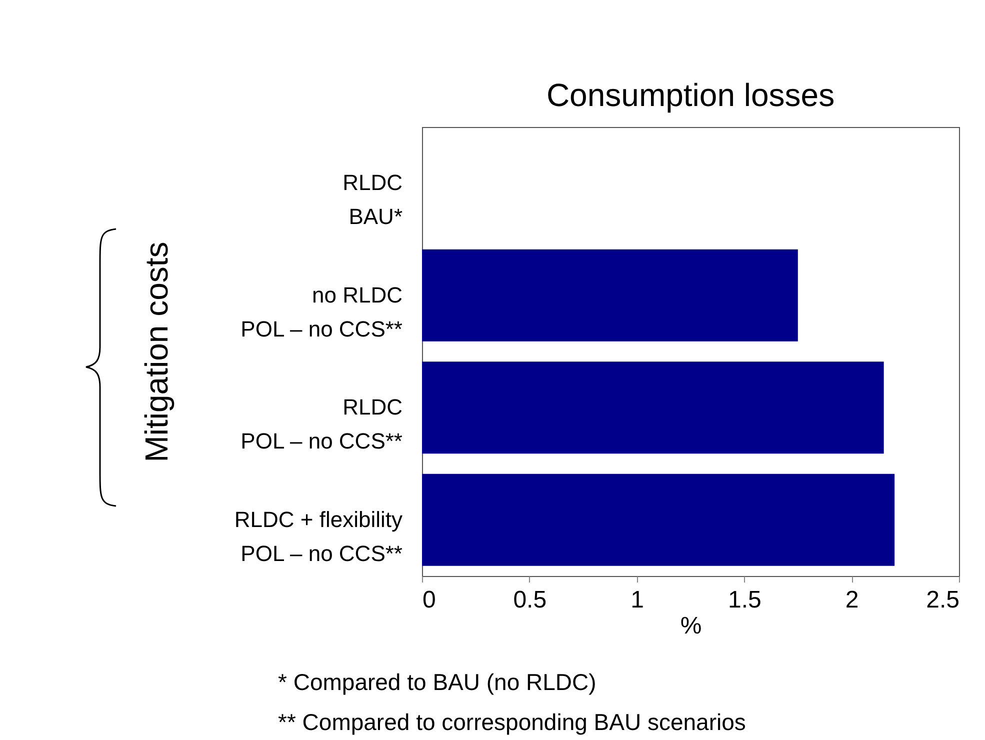 The width and height of the screenshot is (985, 740). Describe the element at coordinates (512, 722) in the screenshot. I see `text: ** Compared to corresponding BAU scenarios` at that location.